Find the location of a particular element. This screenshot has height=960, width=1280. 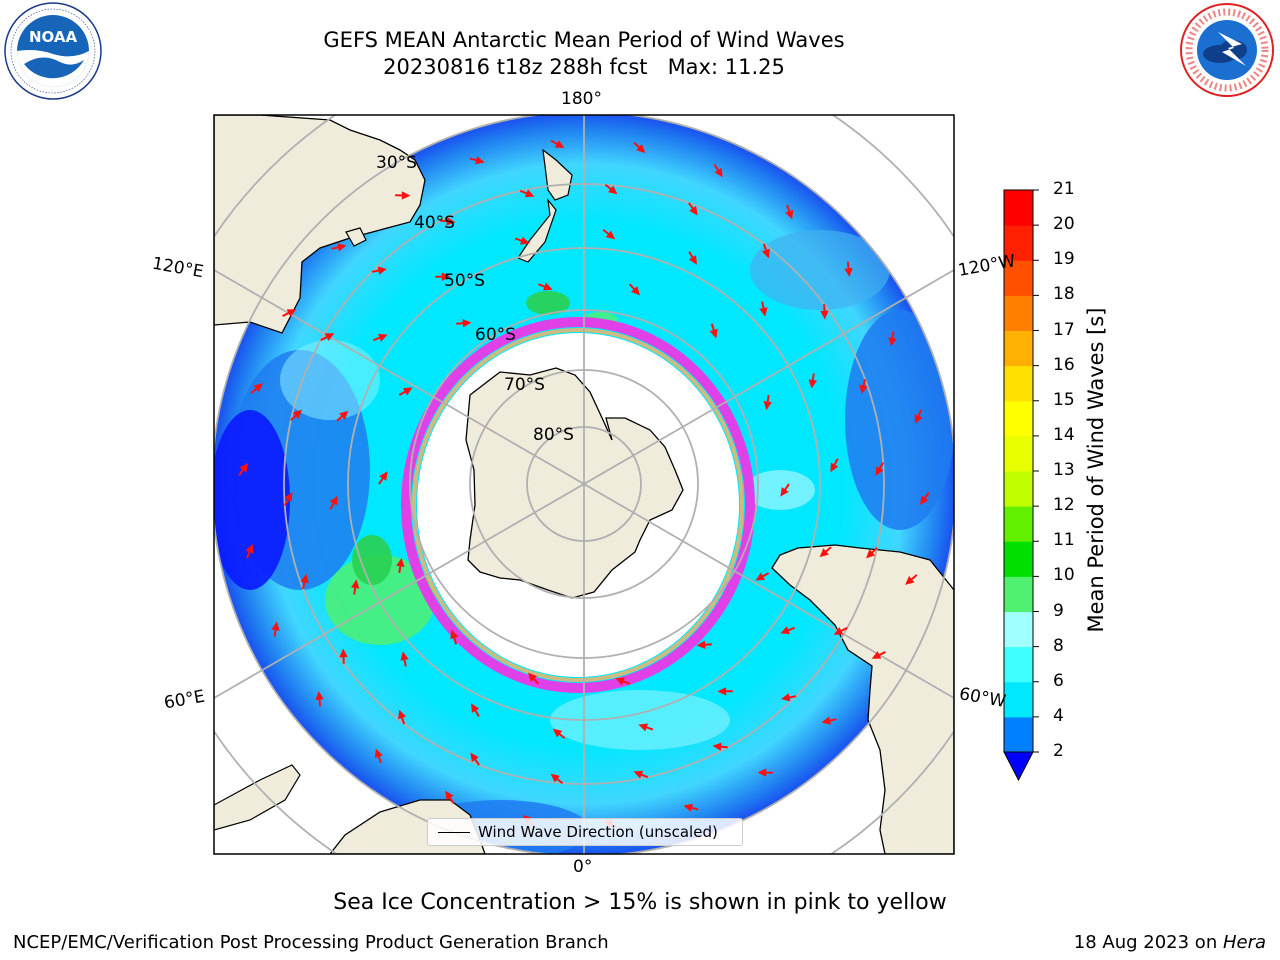

colorbar-tick-label: 12 is located at coordinates (1064, 505).